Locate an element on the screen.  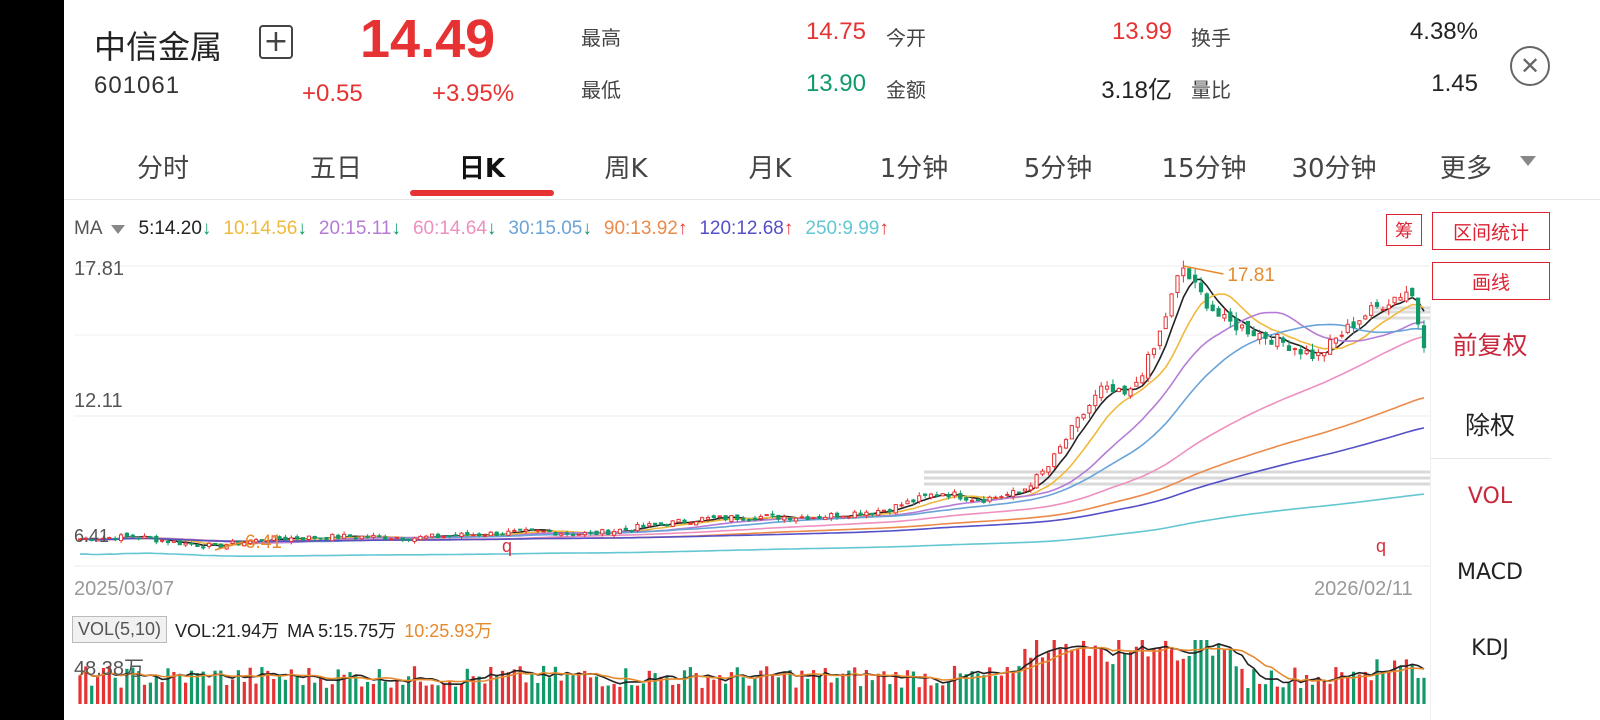
vol-indicator-option: VOL is located at coordinates (1490, 496).